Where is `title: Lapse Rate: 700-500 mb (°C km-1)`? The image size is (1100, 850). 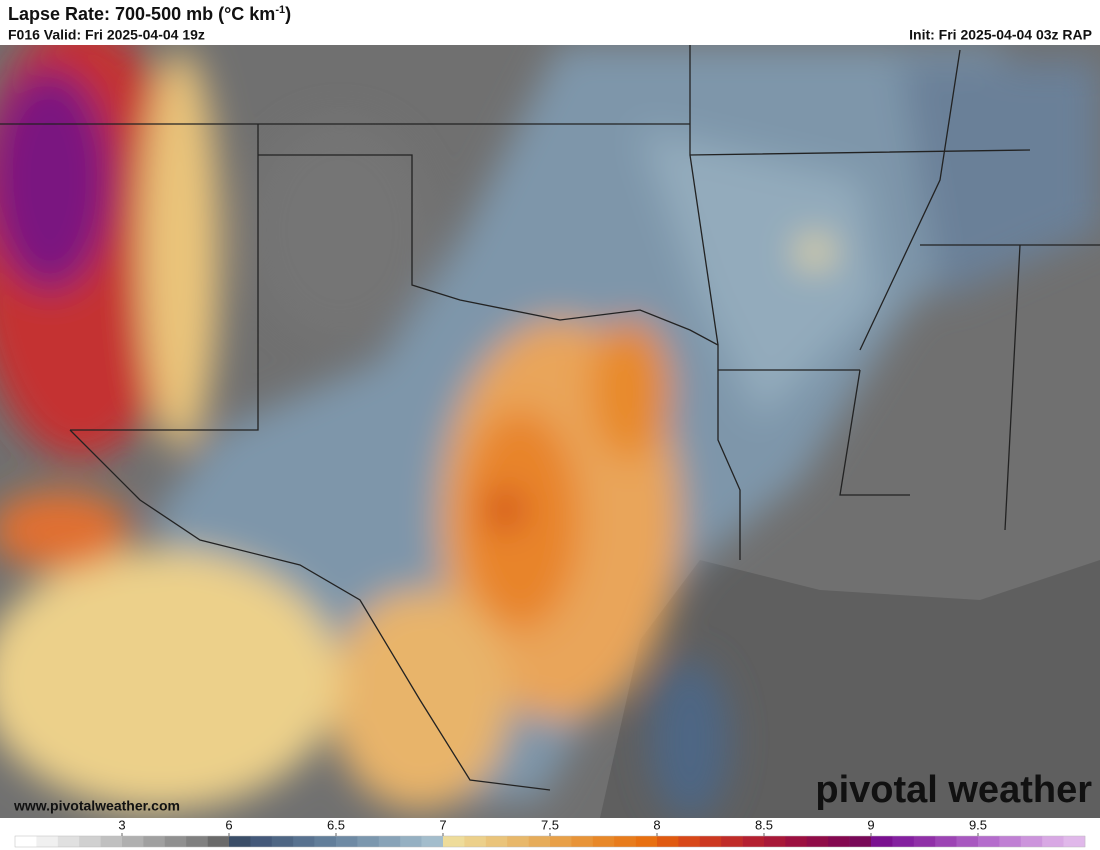 title: Lapse Rate: 700-500 mb (°C km-1) is located at coordinates (149, 14).